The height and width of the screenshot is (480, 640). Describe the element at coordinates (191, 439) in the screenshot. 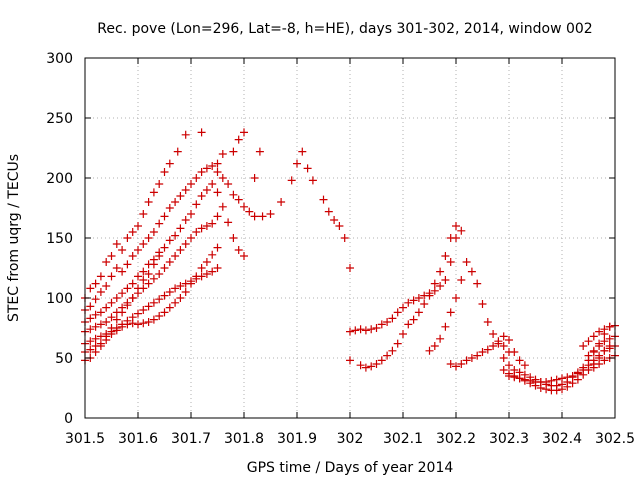

I see `x-tick-label: 301.7` at that location.